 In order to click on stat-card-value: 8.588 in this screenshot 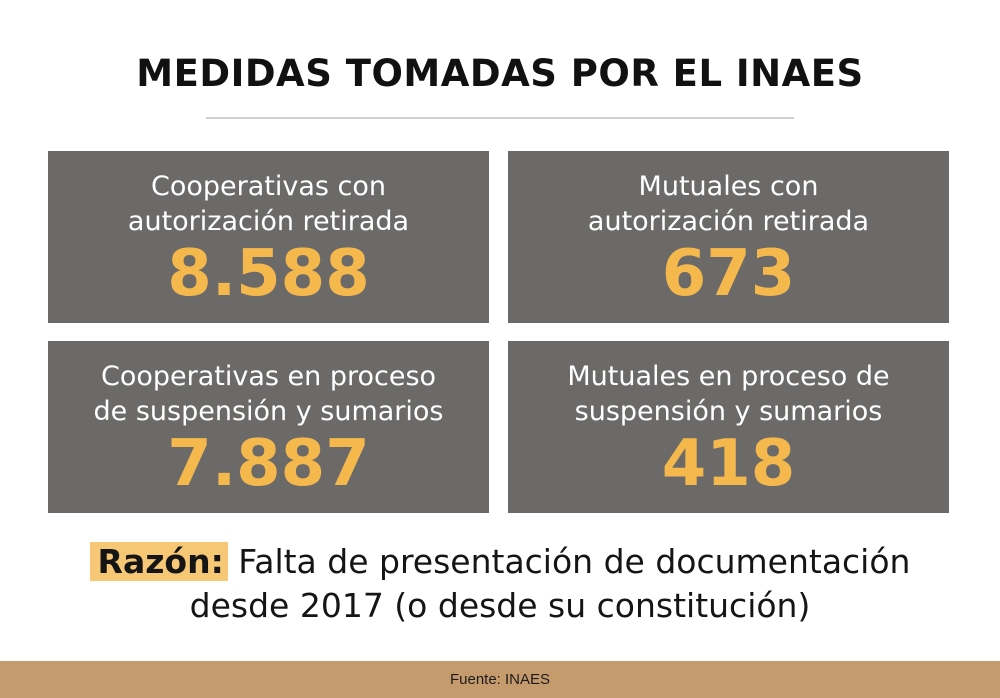, I will do `click(268, 274)`.